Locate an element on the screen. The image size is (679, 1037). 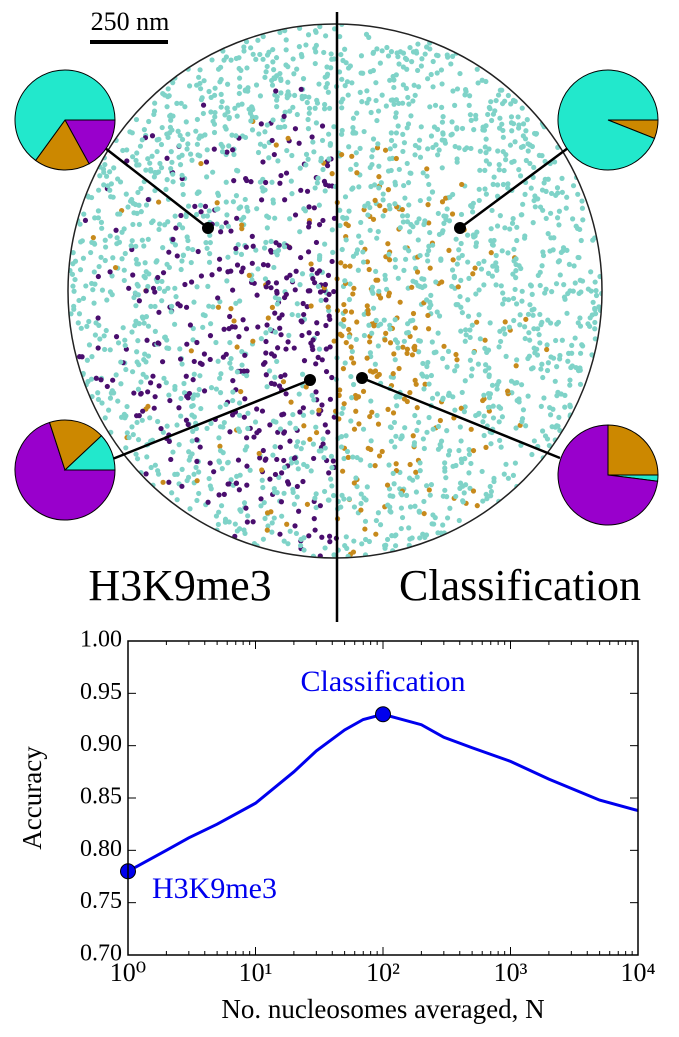
annotation-marker is located at coordinates (383, 714).